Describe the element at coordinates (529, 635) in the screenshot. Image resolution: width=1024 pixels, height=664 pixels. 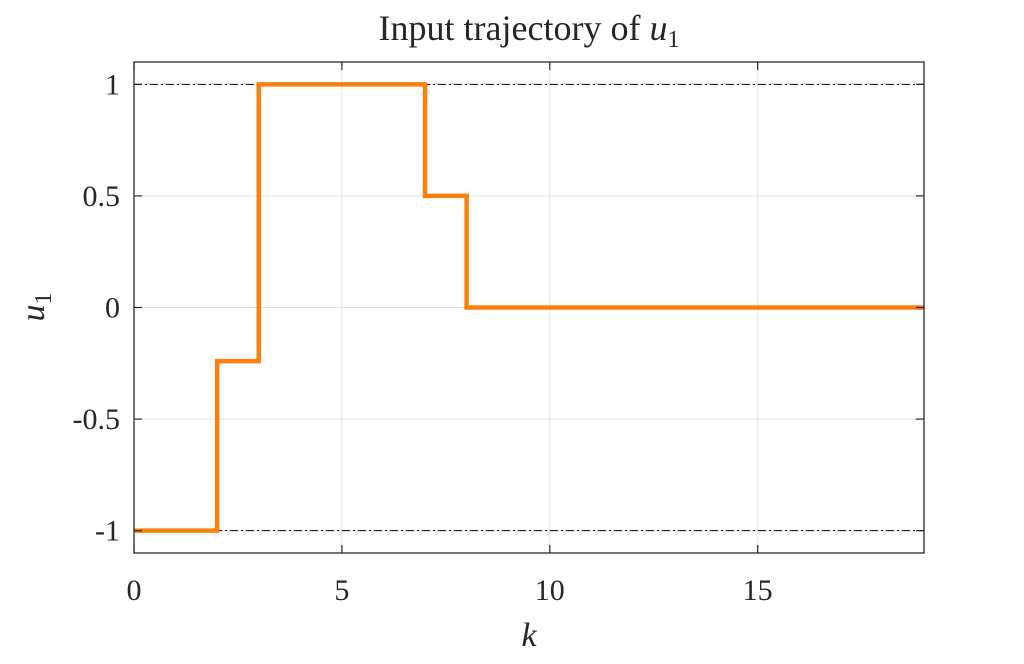
I see `x-axis-label: k` at that location.